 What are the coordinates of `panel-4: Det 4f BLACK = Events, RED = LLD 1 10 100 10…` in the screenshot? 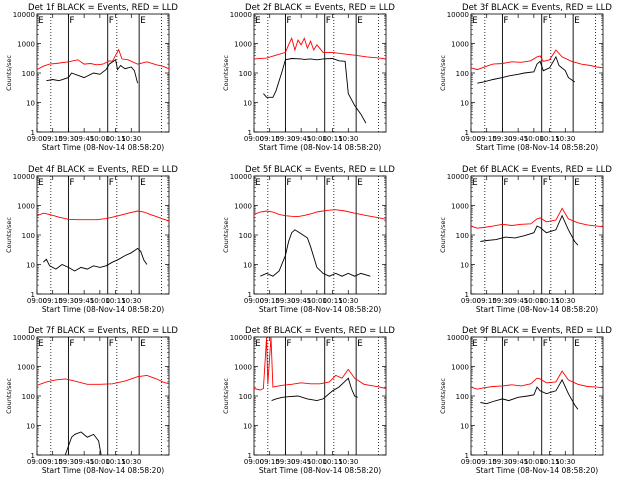 It's located at (91, 239).